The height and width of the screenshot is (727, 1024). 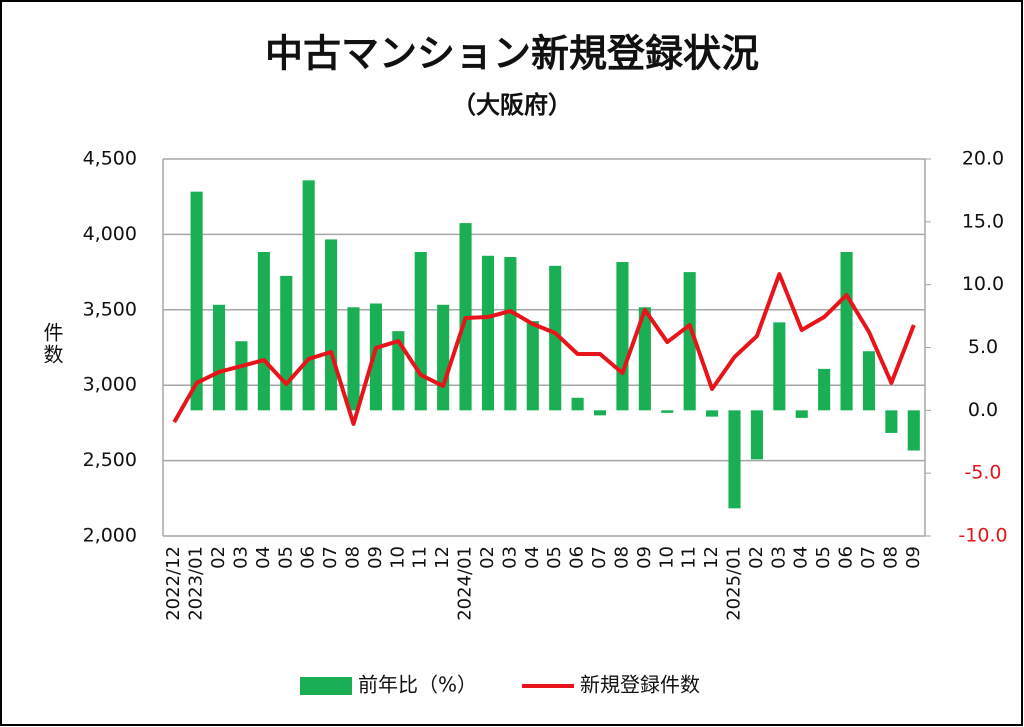 I want to click on y2-tick-label: 5.0, so click(x=983, y=347).